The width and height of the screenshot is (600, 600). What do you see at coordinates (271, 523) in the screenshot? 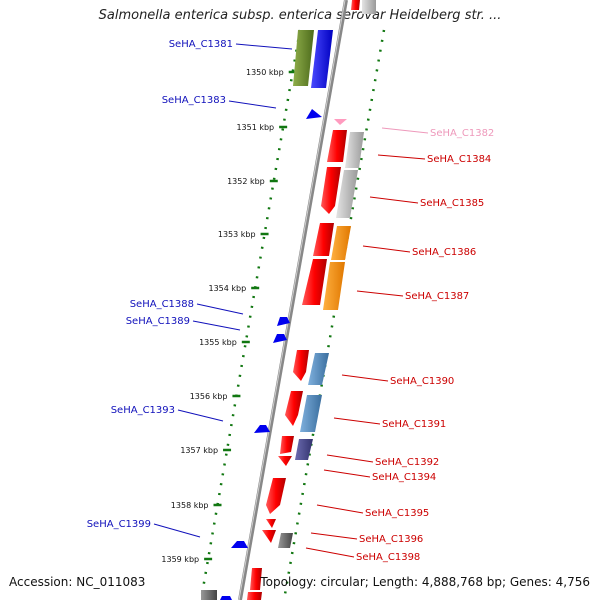
I see `gene-arrow-red-c1396` at bounding box center [271, 523].